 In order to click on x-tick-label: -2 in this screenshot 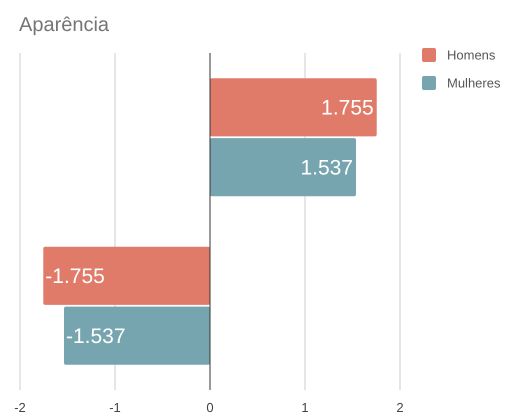, I will do `click(20, 407)`.